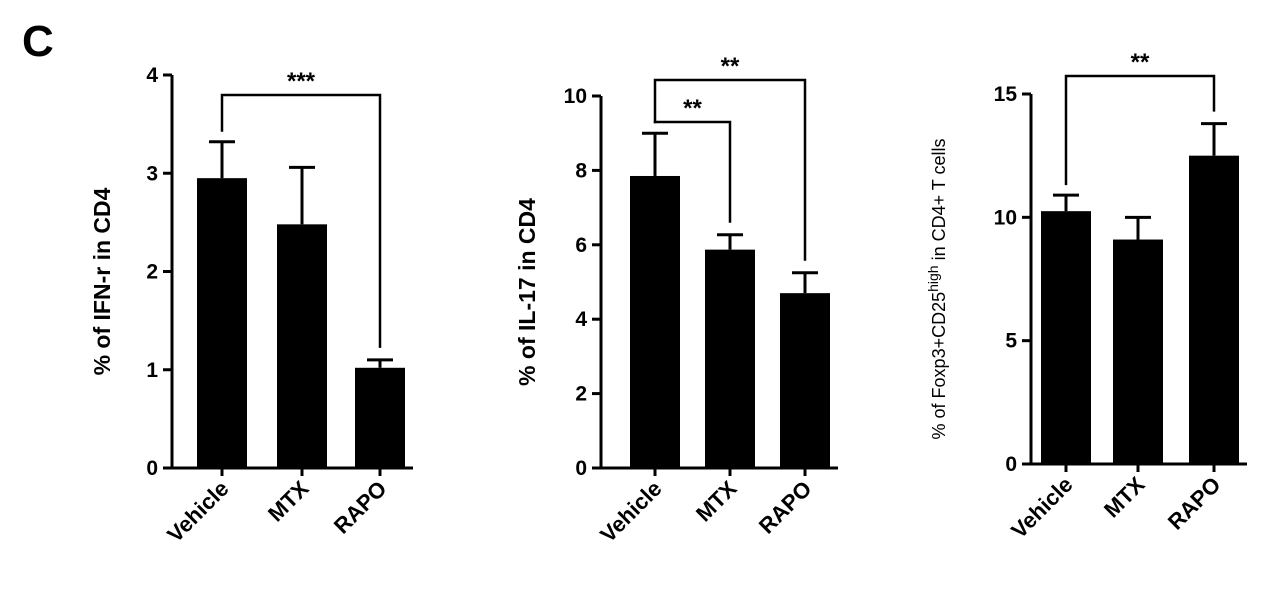 The height and width of the screenshot is (604, 1280). What do you see at coordinates (1011, 341) in the screenshot?
I see `y-tick-label: 5` at bounding box center [1011, 341].